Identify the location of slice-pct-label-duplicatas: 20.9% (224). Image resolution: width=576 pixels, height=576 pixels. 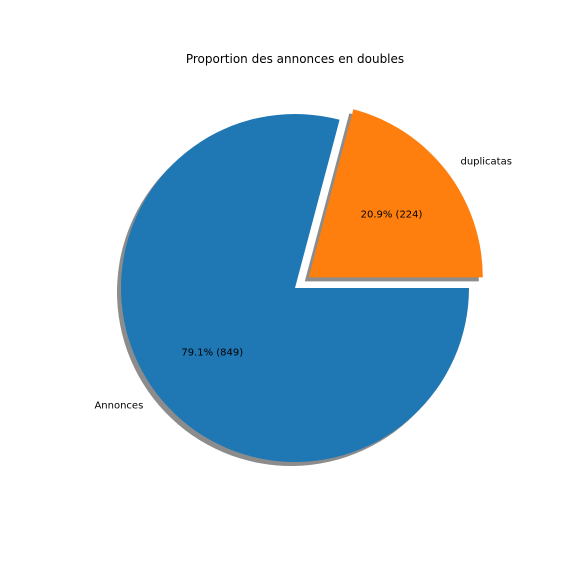
(392, 215).